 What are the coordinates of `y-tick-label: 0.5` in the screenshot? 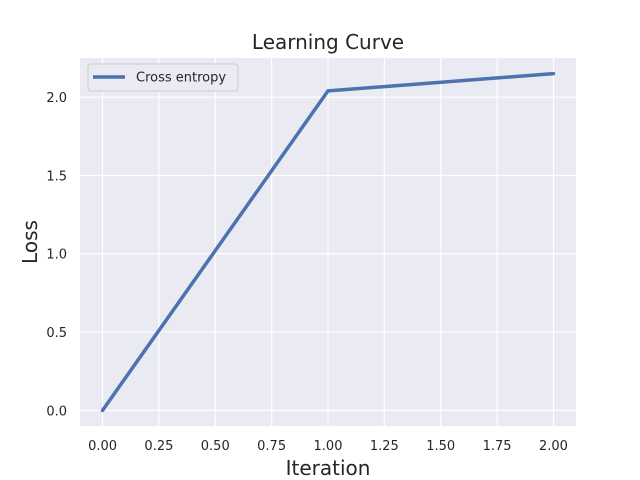 It's located at (56, 333).